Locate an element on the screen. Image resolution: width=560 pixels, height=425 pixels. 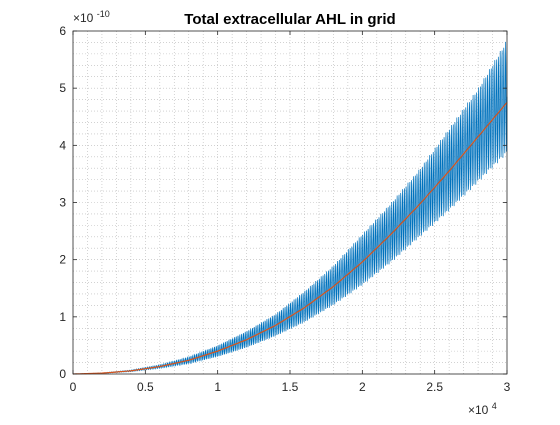
y-exponent-base: ×10 is located at coordinates (83, 18).